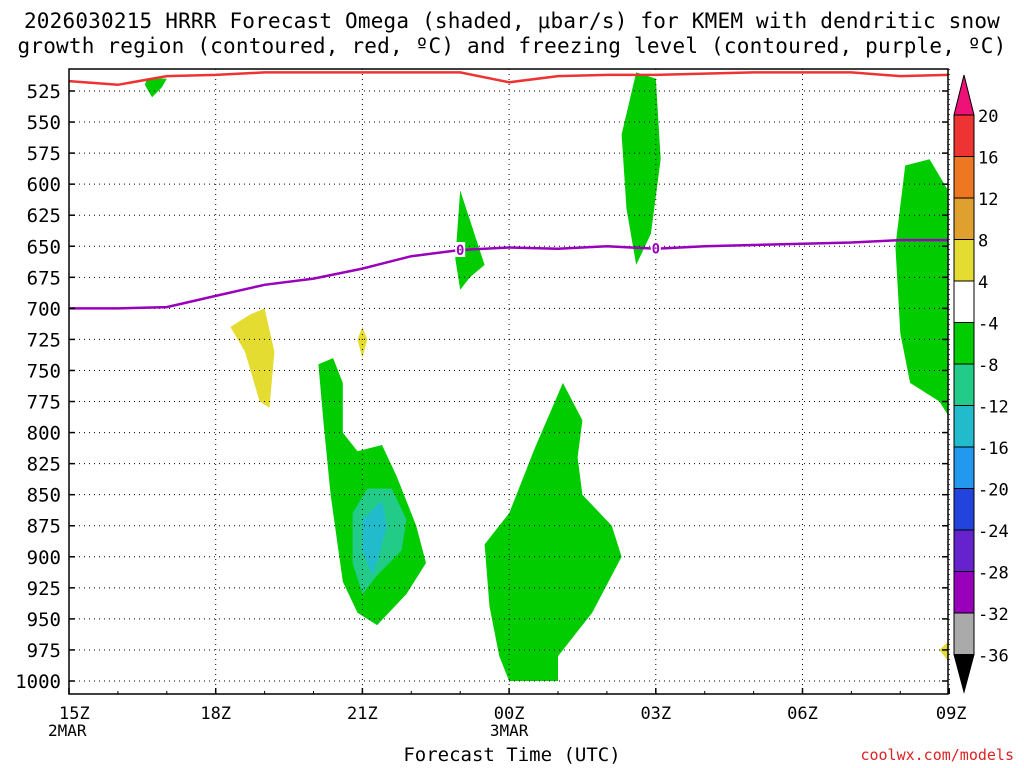  What do you see at coordinates (44, 154) in the screenshot?
I see `y-tick-label-575: 575` at bounding box center [44, 154].